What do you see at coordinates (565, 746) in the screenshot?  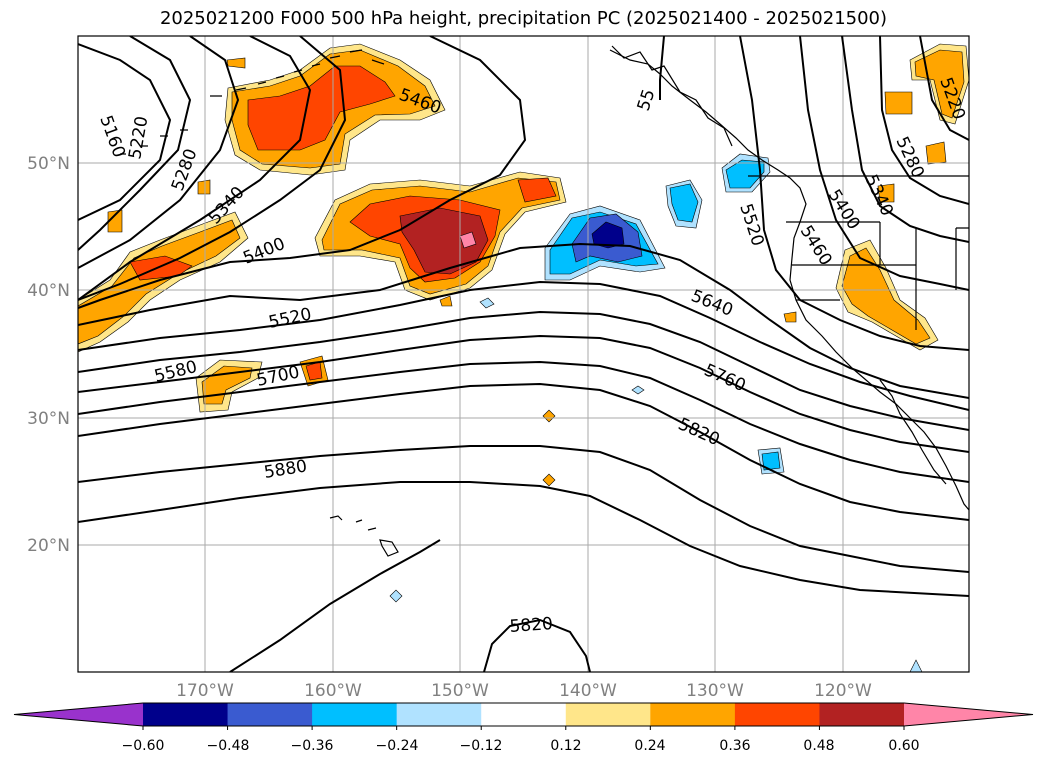 I see `colorbar-tick-label: 0.12` at bounding box center [565, 746].